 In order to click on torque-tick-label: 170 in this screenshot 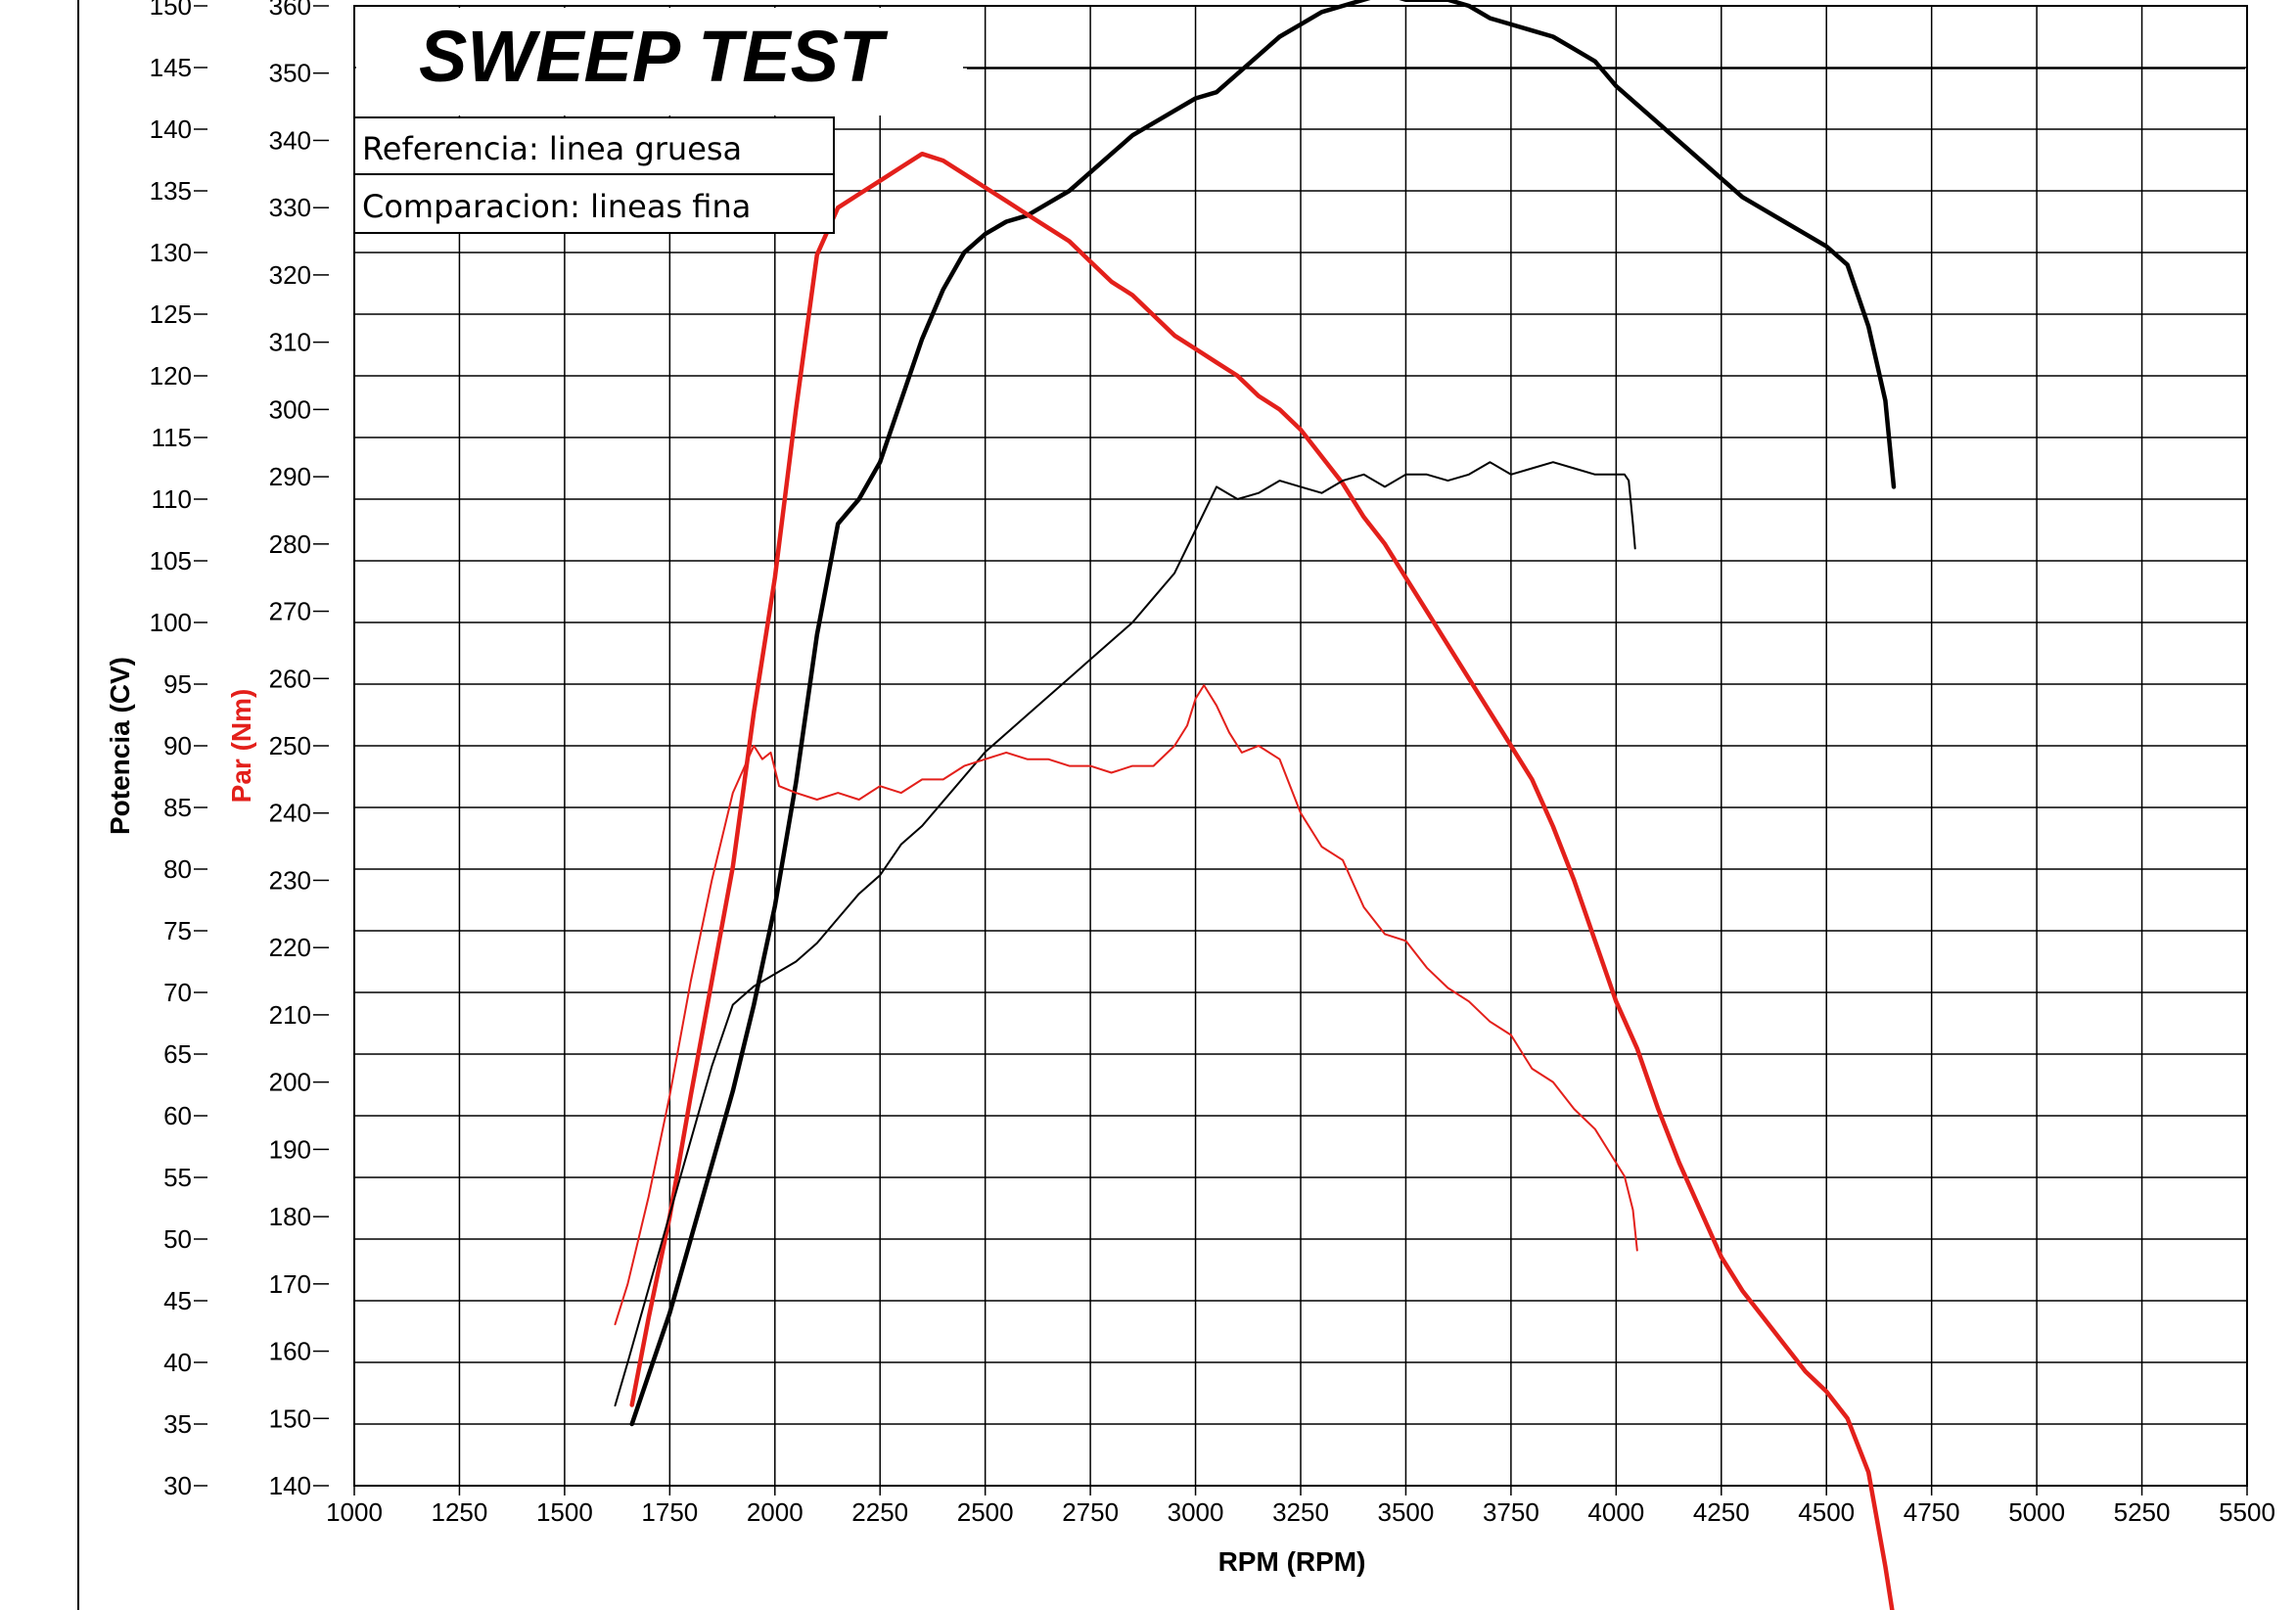, I will do `click(290, 1284)`.